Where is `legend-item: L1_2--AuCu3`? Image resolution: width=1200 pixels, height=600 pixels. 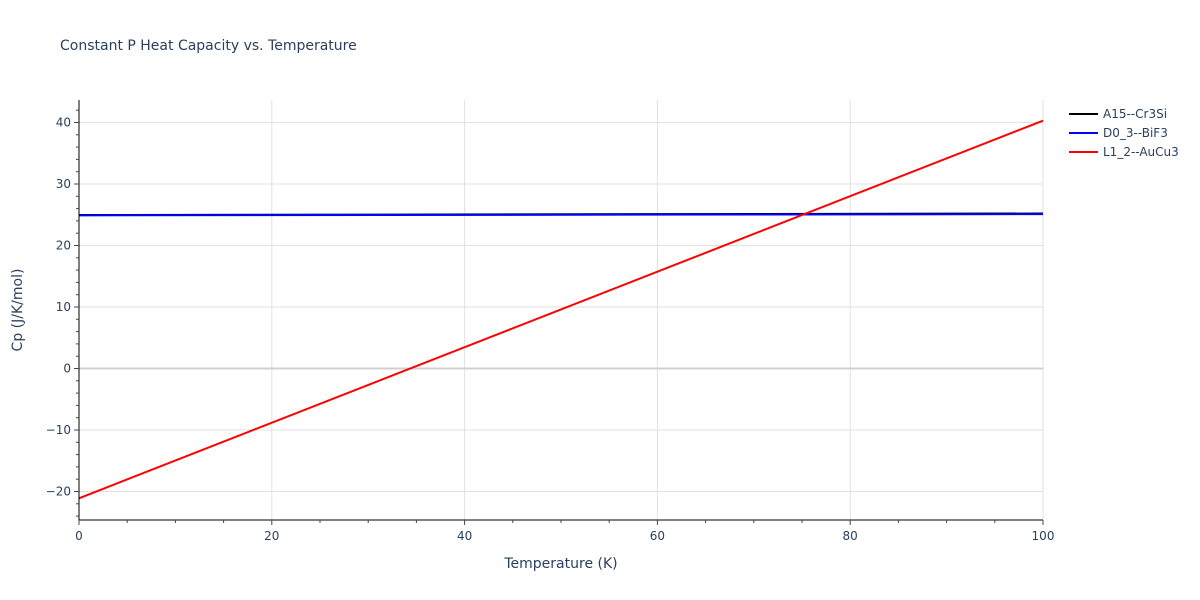
legend-item: L1_2--AuCu3 is located at coordinates (1124, 152).